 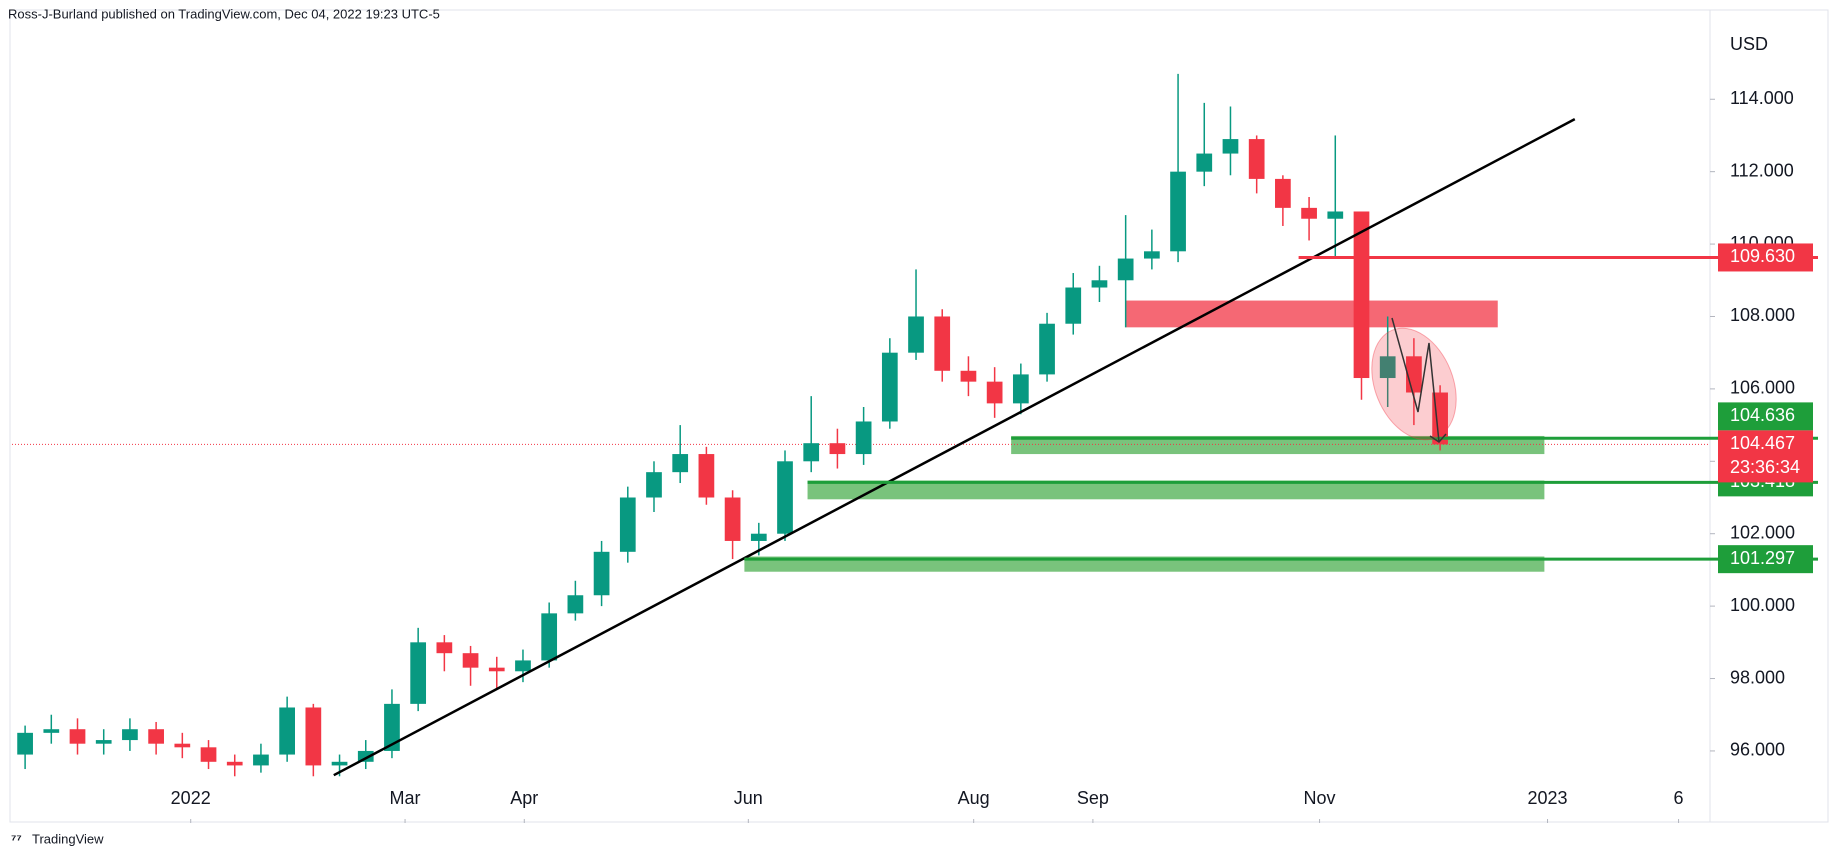 What do you see at coordinates (974, 798) in the screenshot?
I see `x-tick-label: Aug` at bounding box center [974, 798].